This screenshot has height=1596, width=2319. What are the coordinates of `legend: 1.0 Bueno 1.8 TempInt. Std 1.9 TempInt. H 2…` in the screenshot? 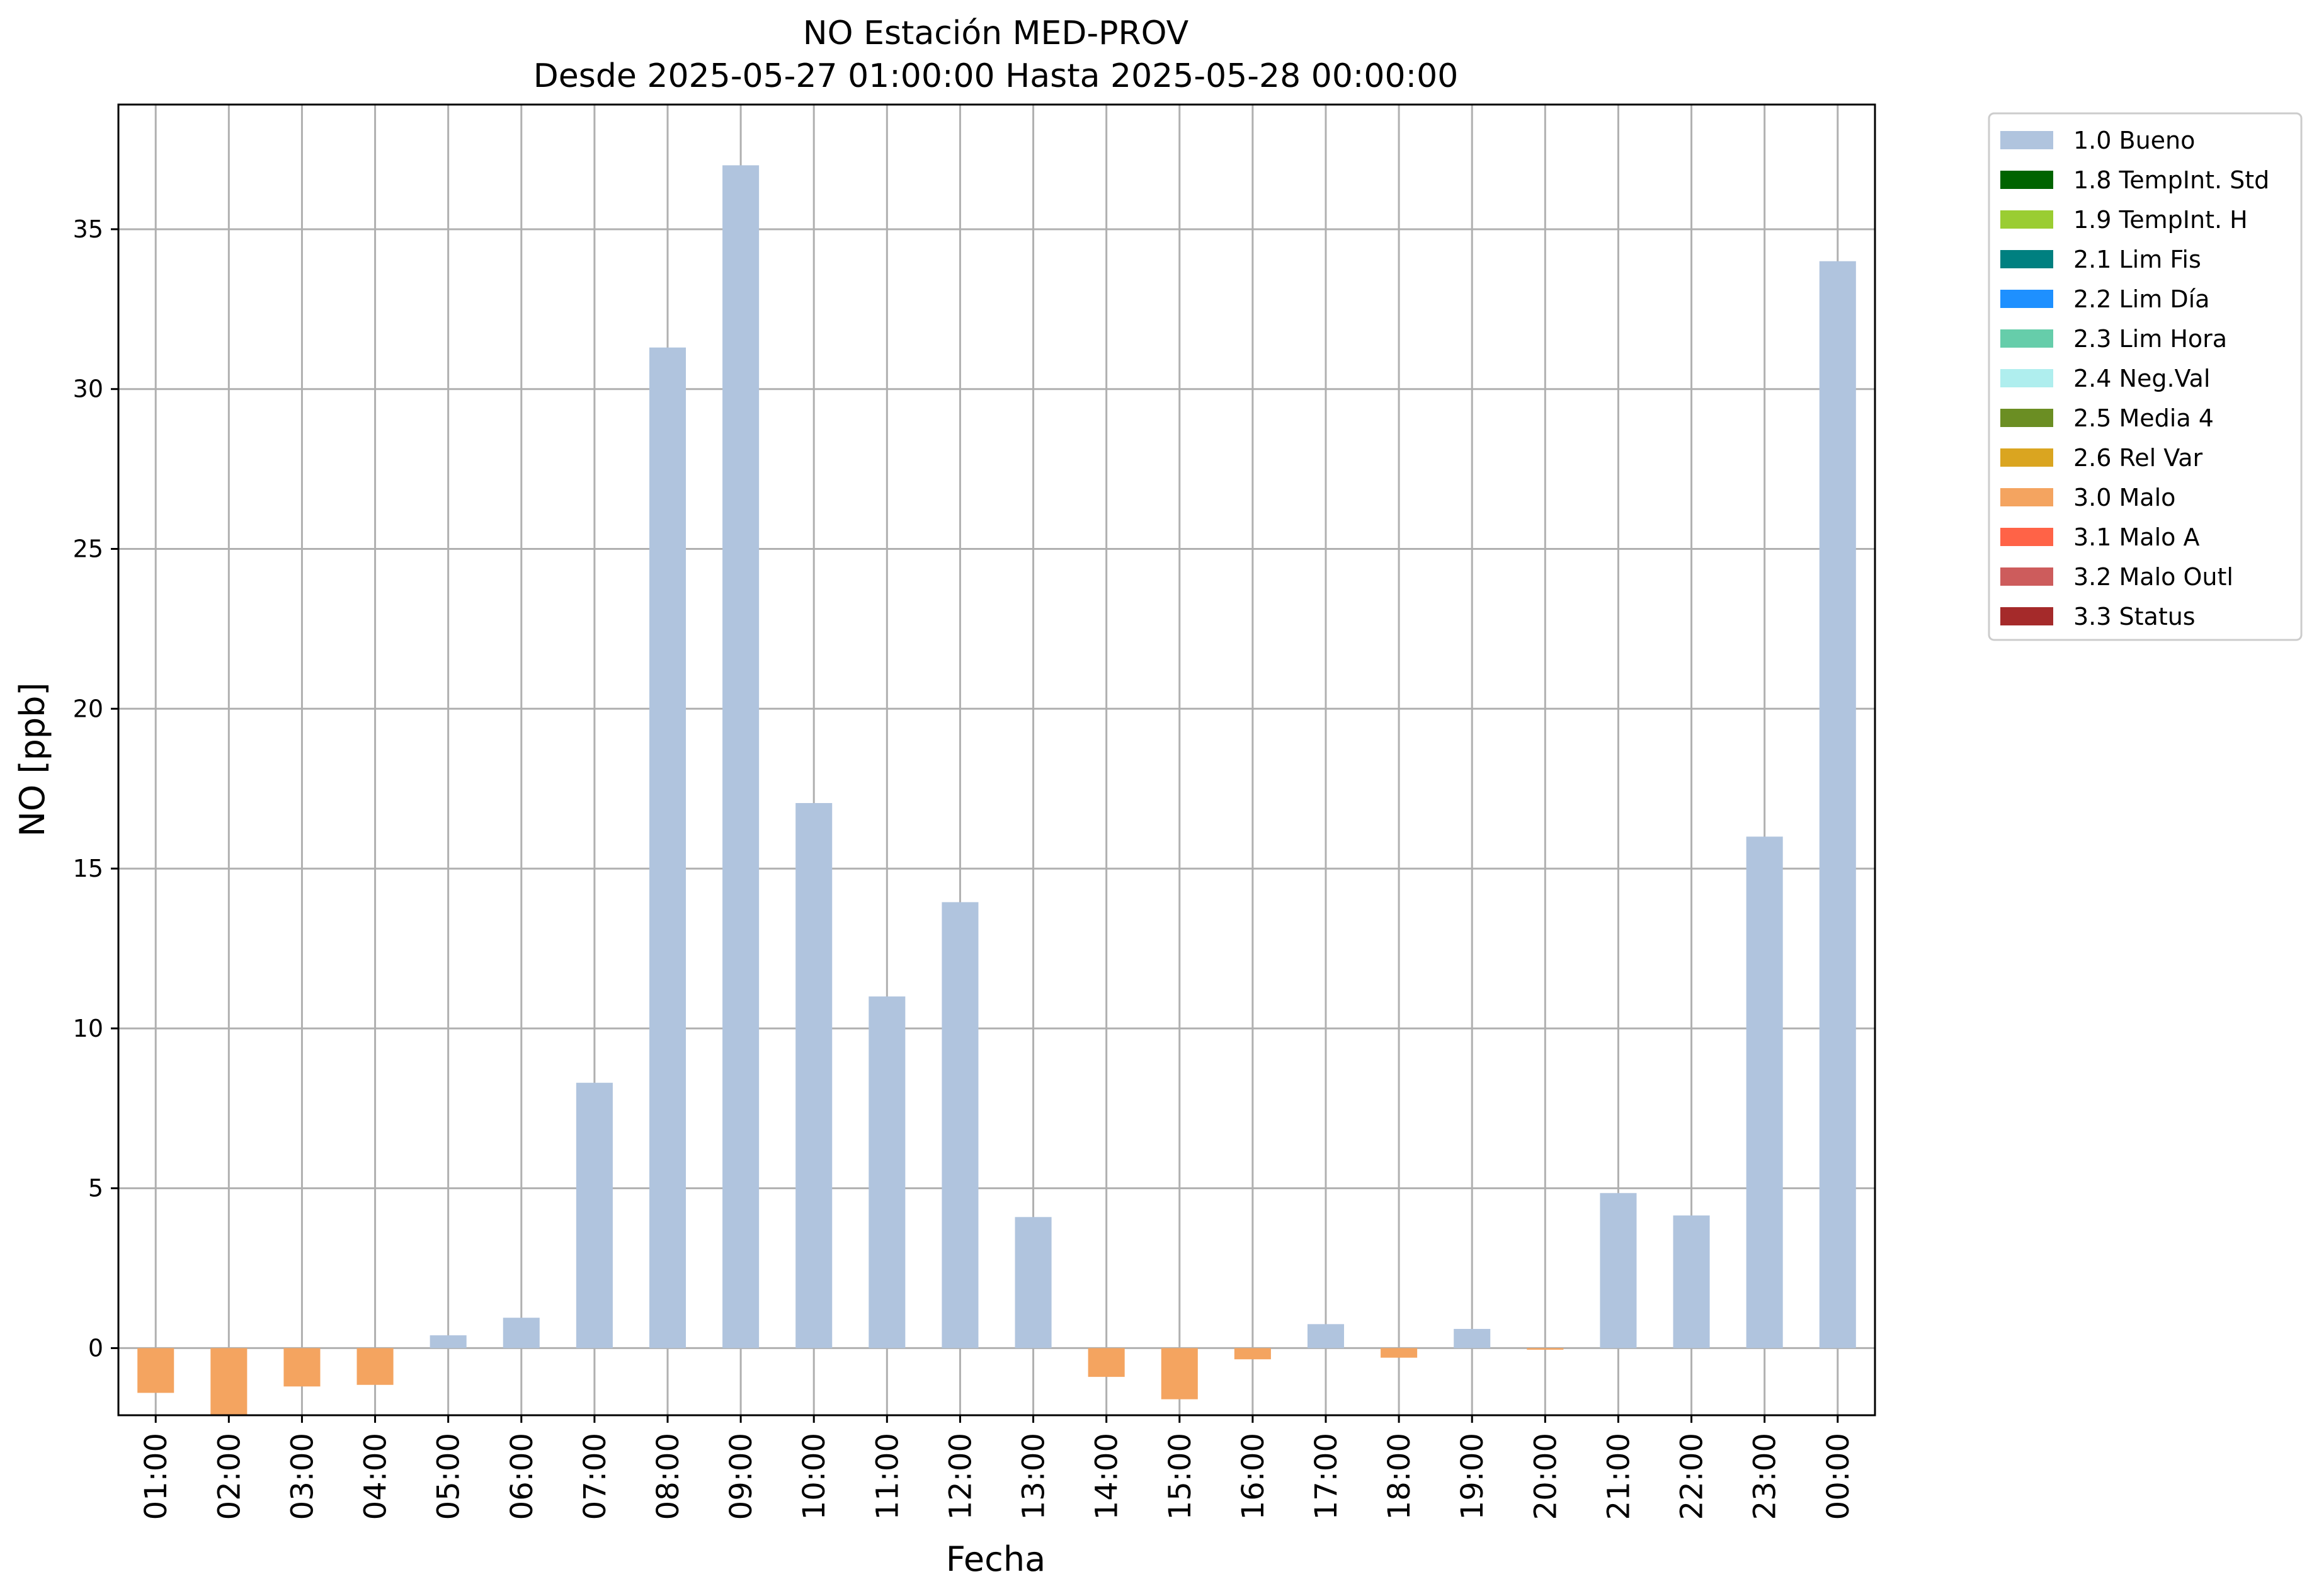 It's located at (2145, 376).